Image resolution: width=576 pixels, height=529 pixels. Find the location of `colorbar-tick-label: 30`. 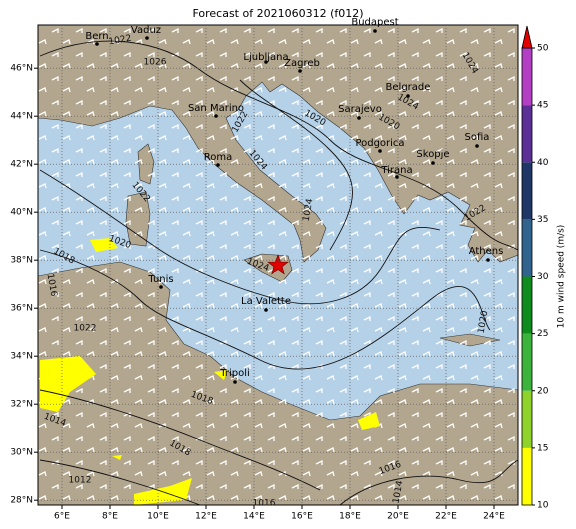

colorbar-tick-label: 30 is located at coordinates (543, 277).